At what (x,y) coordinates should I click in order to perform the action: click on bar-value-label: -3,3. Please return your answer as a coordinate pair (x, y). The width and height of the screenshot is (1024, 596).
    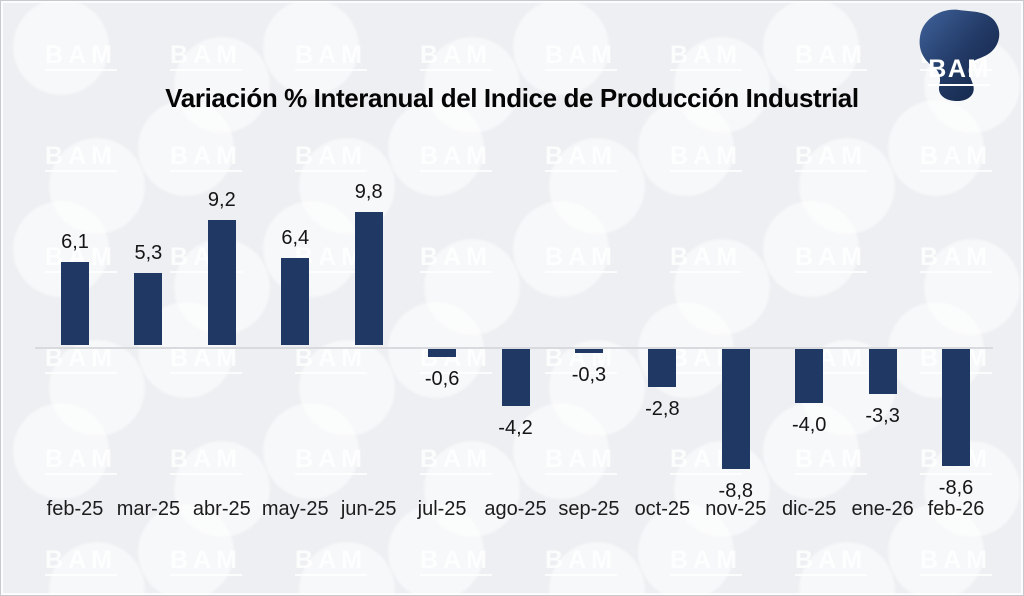
    Looking at the image, I should click on (882, 415).